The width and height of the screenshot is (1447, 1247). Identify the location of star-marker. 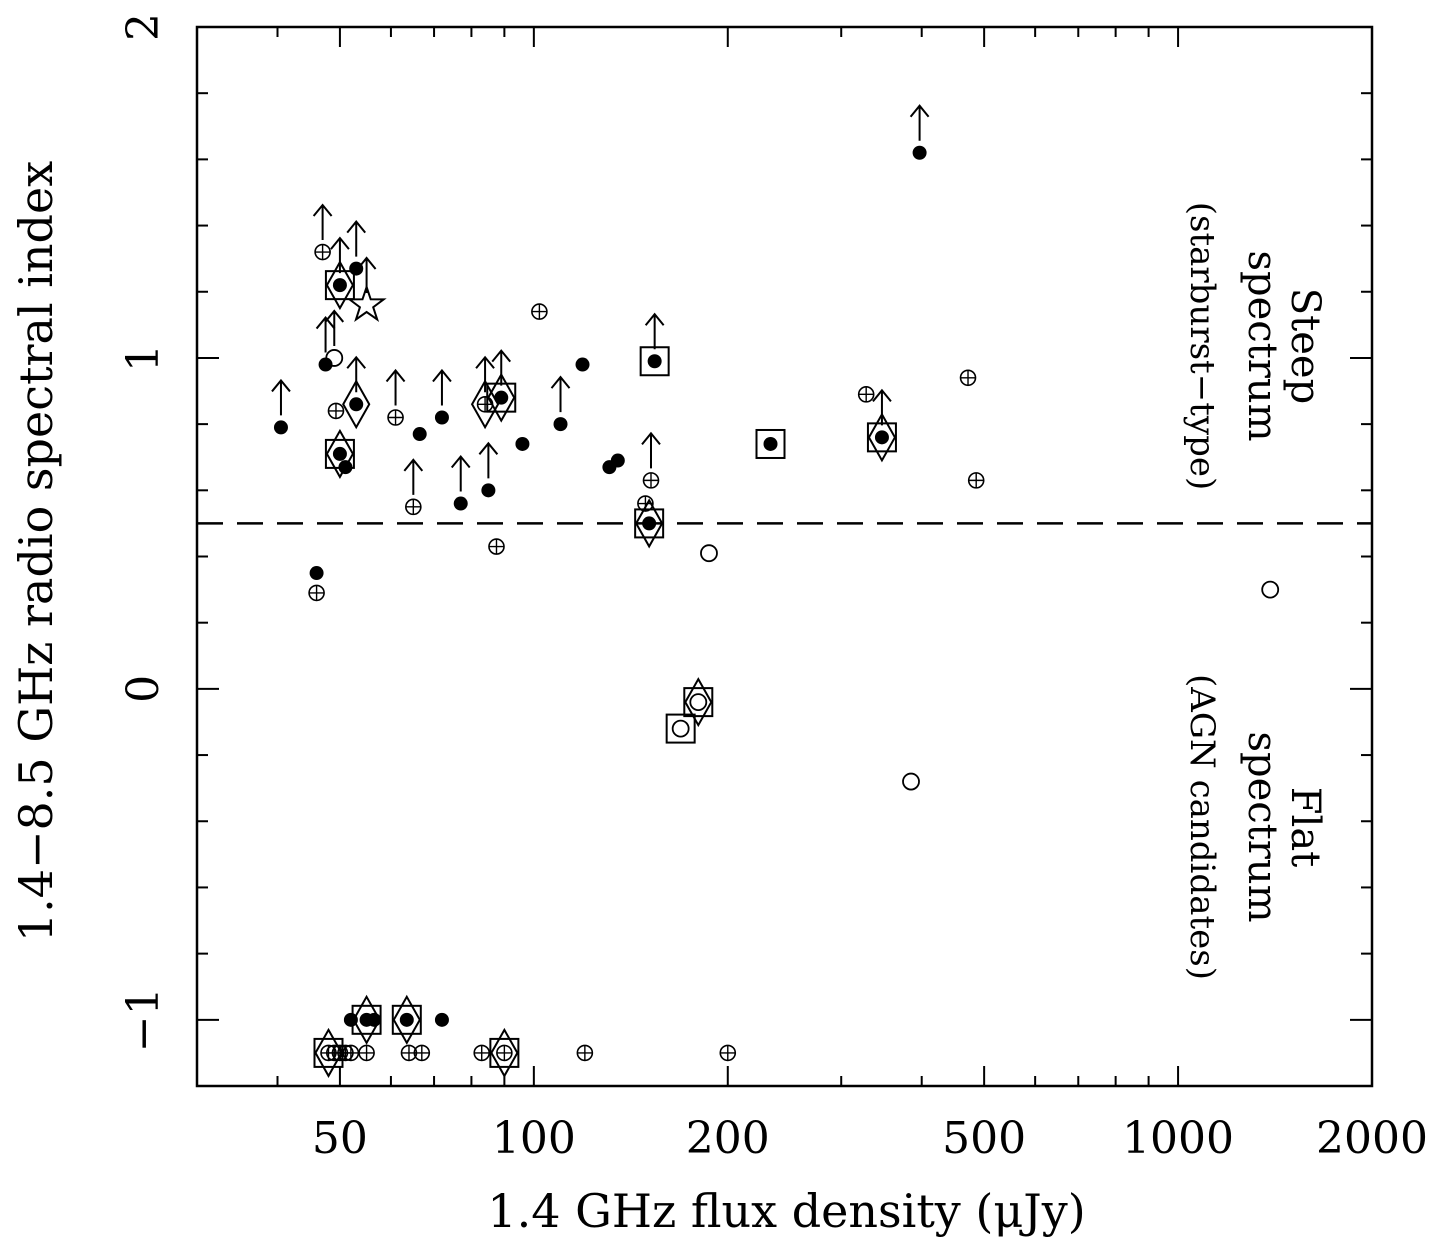
(366, 303).